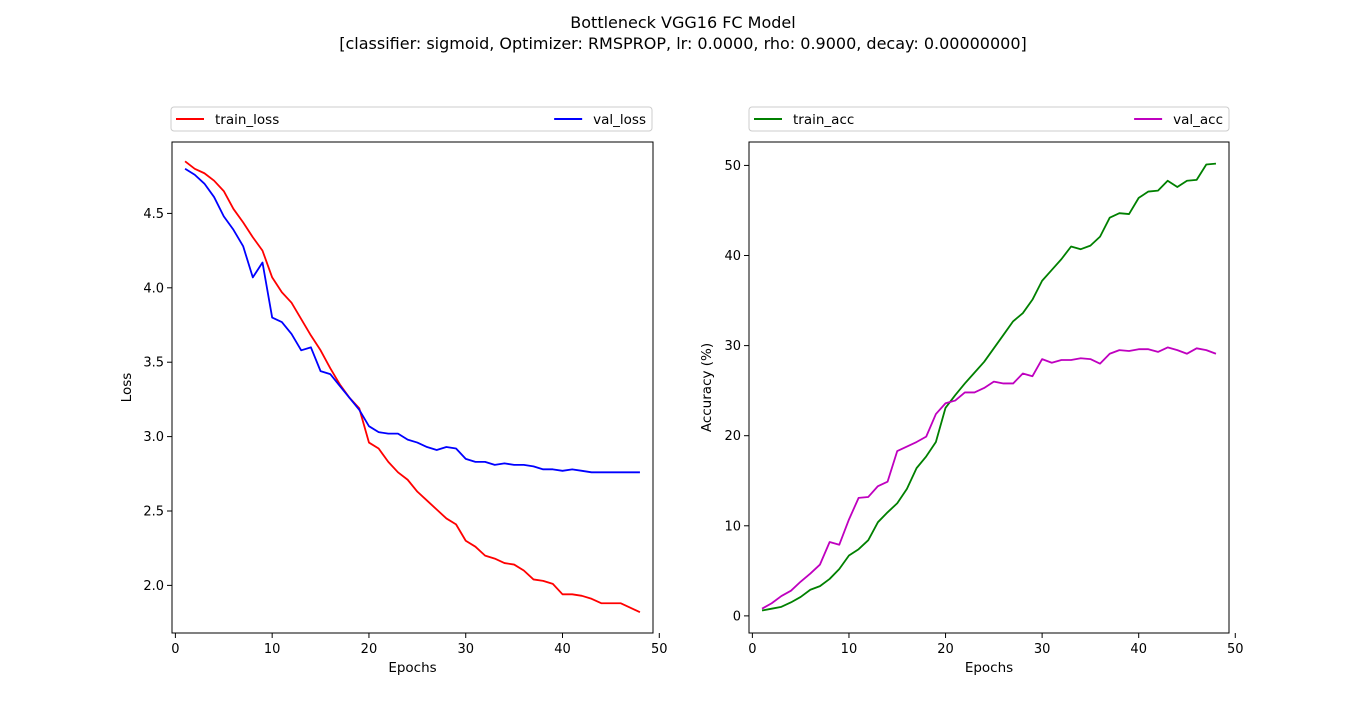  What do you see at coordinates (707, 387) in the screenshot?
I see `acc-y-axis-label: Accuracy (%)` at bounding box center [707, 387].